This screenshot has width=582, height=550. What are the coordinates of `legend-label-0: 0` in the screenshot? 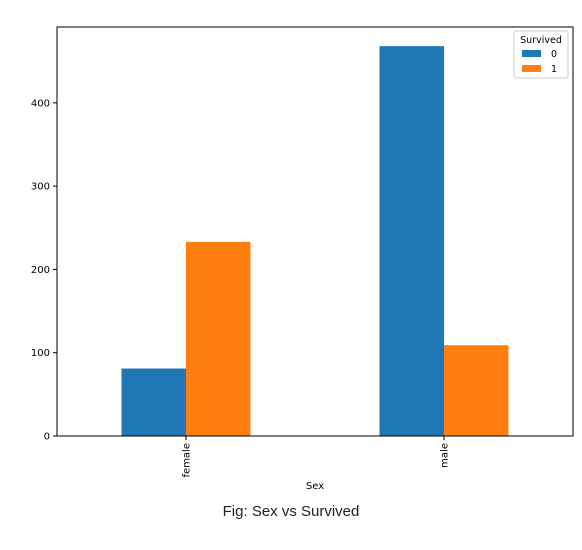 It's located at (554, 54).